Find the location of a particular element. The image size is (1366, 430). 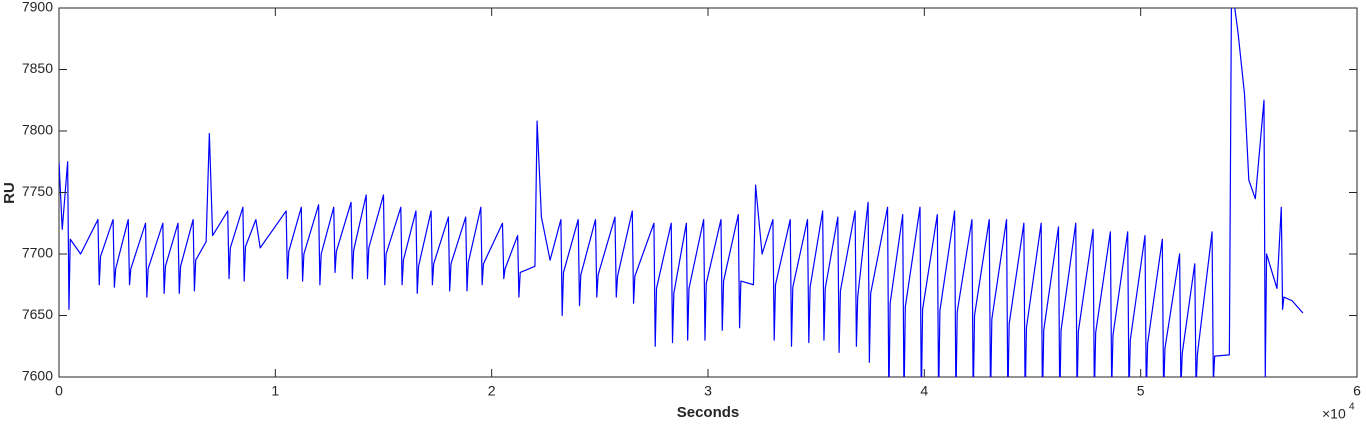

y-tick-label: 7850 is located at coordinates (37, 68).